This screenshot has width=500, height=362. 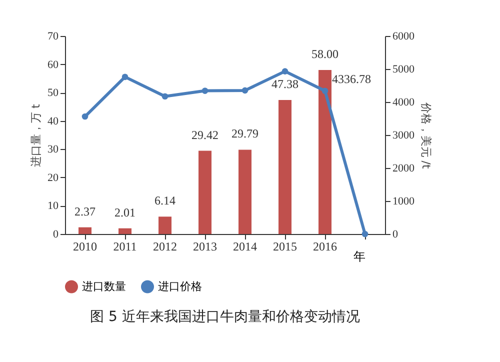 What do you see at coordinates (85, 247) in the screenshot?
I see `x-tick-label: 2010` at bounding box center [85, 247].